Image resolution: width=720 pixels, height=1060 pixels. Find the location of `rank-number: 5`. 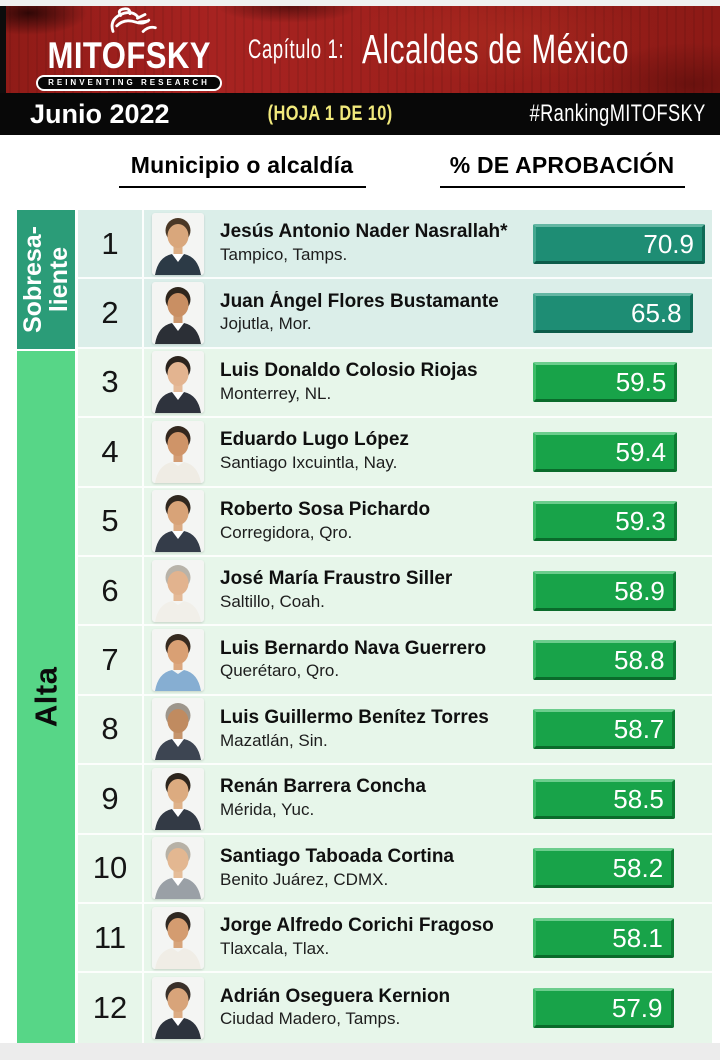

rank-number: 5 is located at coordinates (111, 521).